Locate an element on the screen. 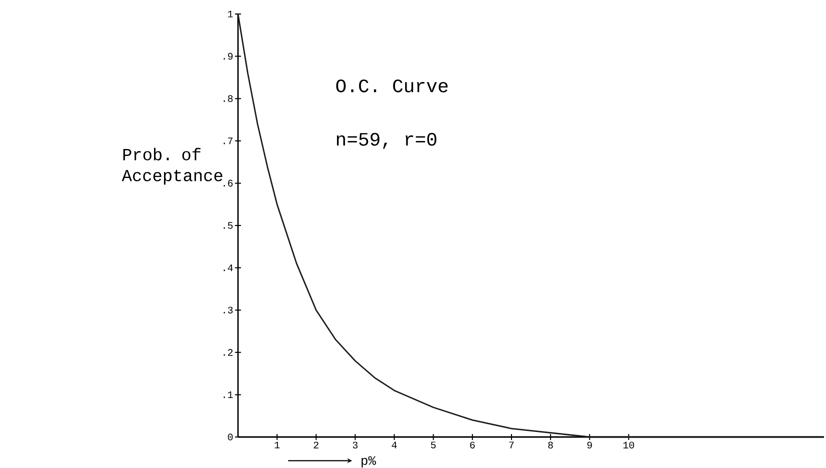 This screenshot has height=468, width=826. annotation: n=59, r=0 is located at coordinates (386, 140).